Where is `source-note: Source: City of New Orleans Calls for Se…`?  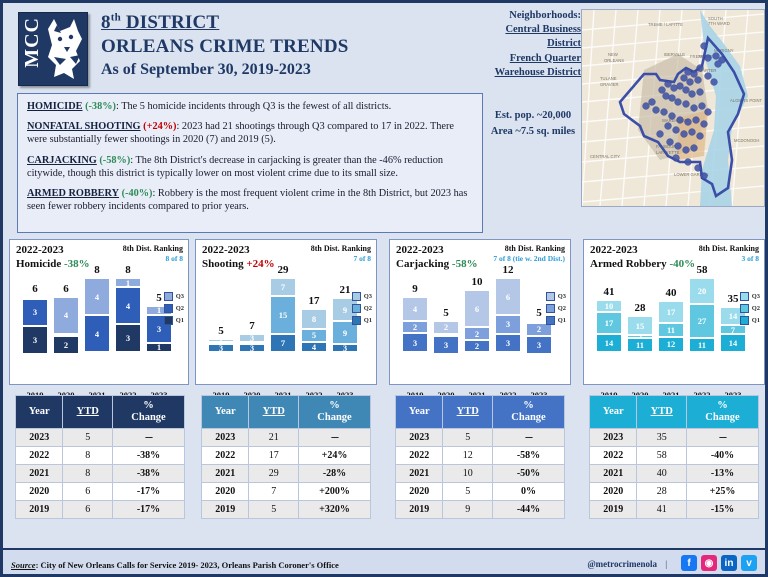
source-note: Source: City of New Orleans Calls for Se… is located at coordinates (175, 565).